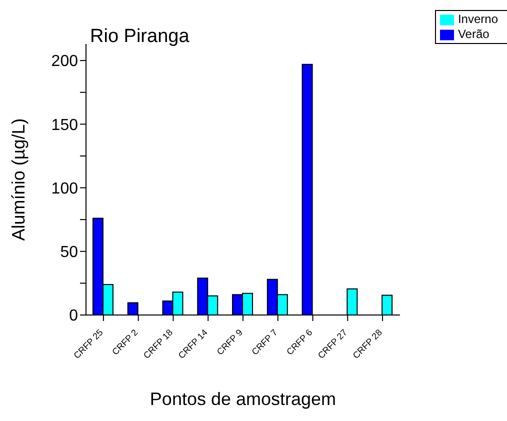 Image resolution: width=507 pixels, height=421 pixels. Describe the element at coordinates (243, 399) in the screenshot. I see `x-axis-title: Pontos de amostragem` at that location.